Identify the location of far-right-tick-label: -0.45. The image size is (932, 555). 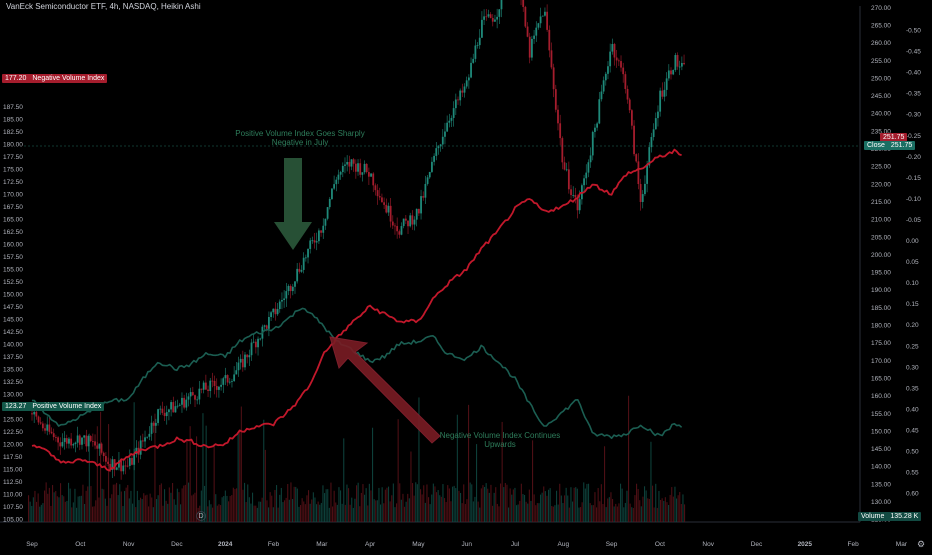
(913, 52).